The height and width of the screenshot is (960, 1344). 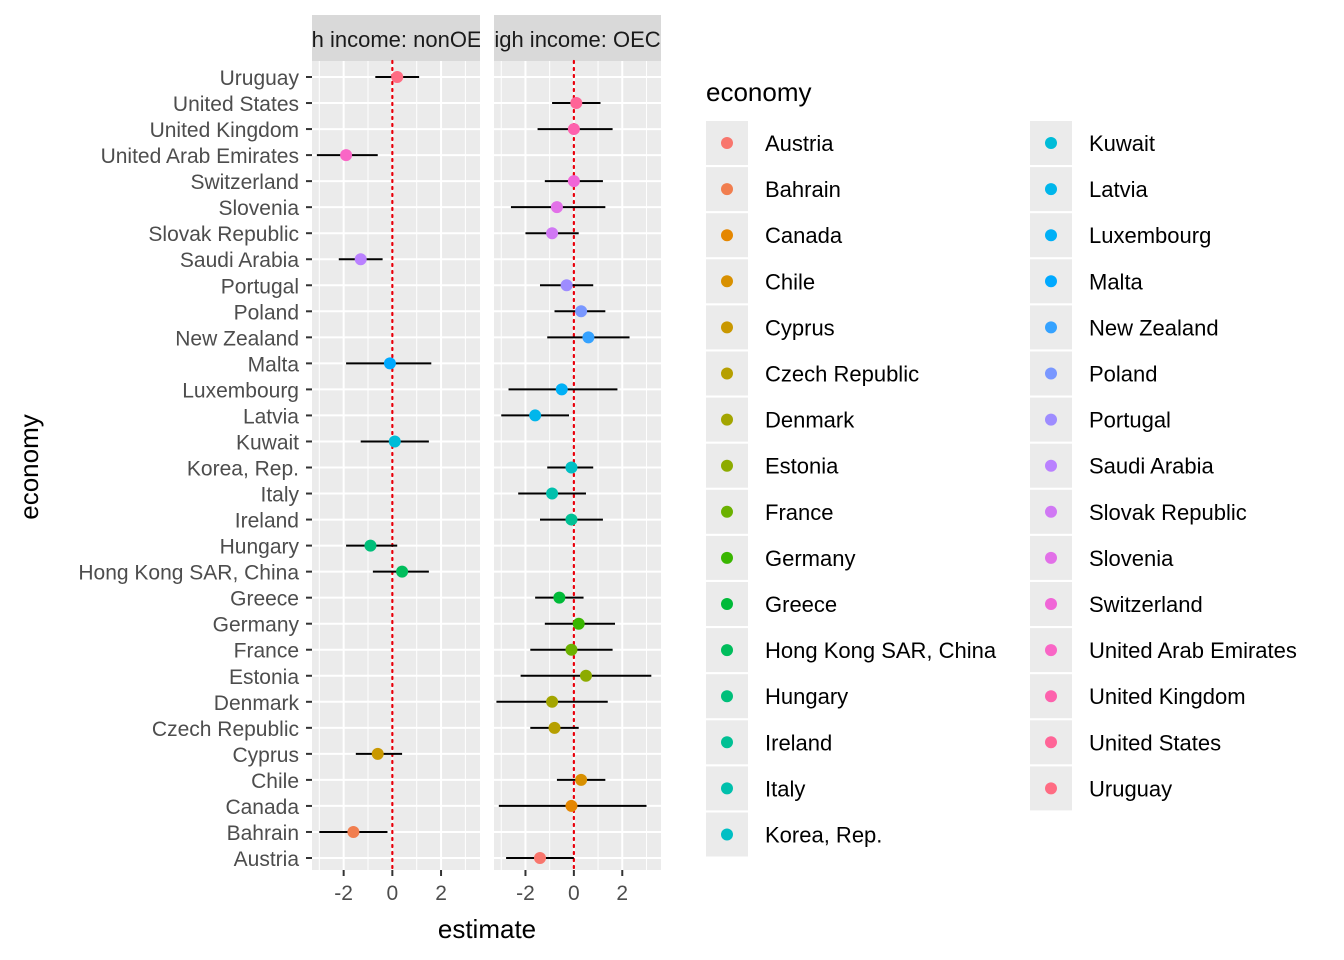 I want to click on legend-item: Uruguay, so click(x=1101, y=788).